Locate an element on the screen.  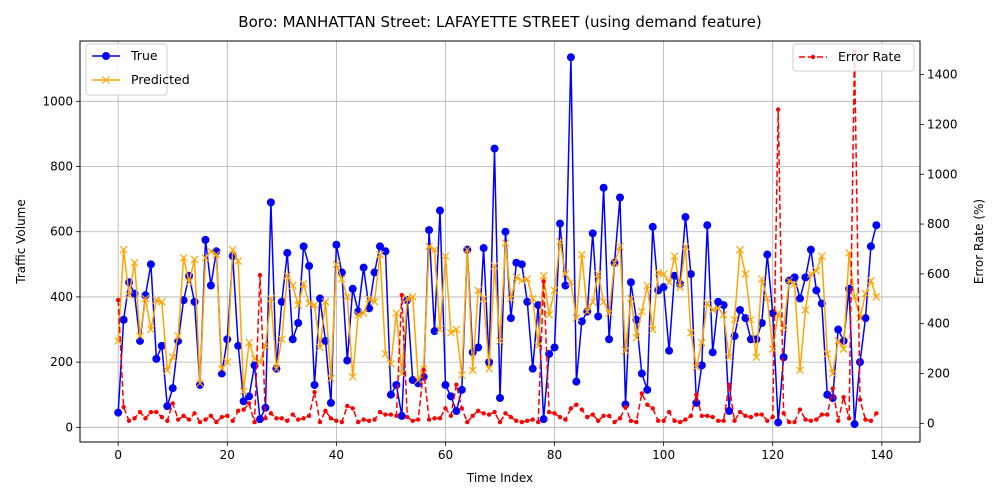
x-tick-label: 40 is located at coordinates (336, 455).